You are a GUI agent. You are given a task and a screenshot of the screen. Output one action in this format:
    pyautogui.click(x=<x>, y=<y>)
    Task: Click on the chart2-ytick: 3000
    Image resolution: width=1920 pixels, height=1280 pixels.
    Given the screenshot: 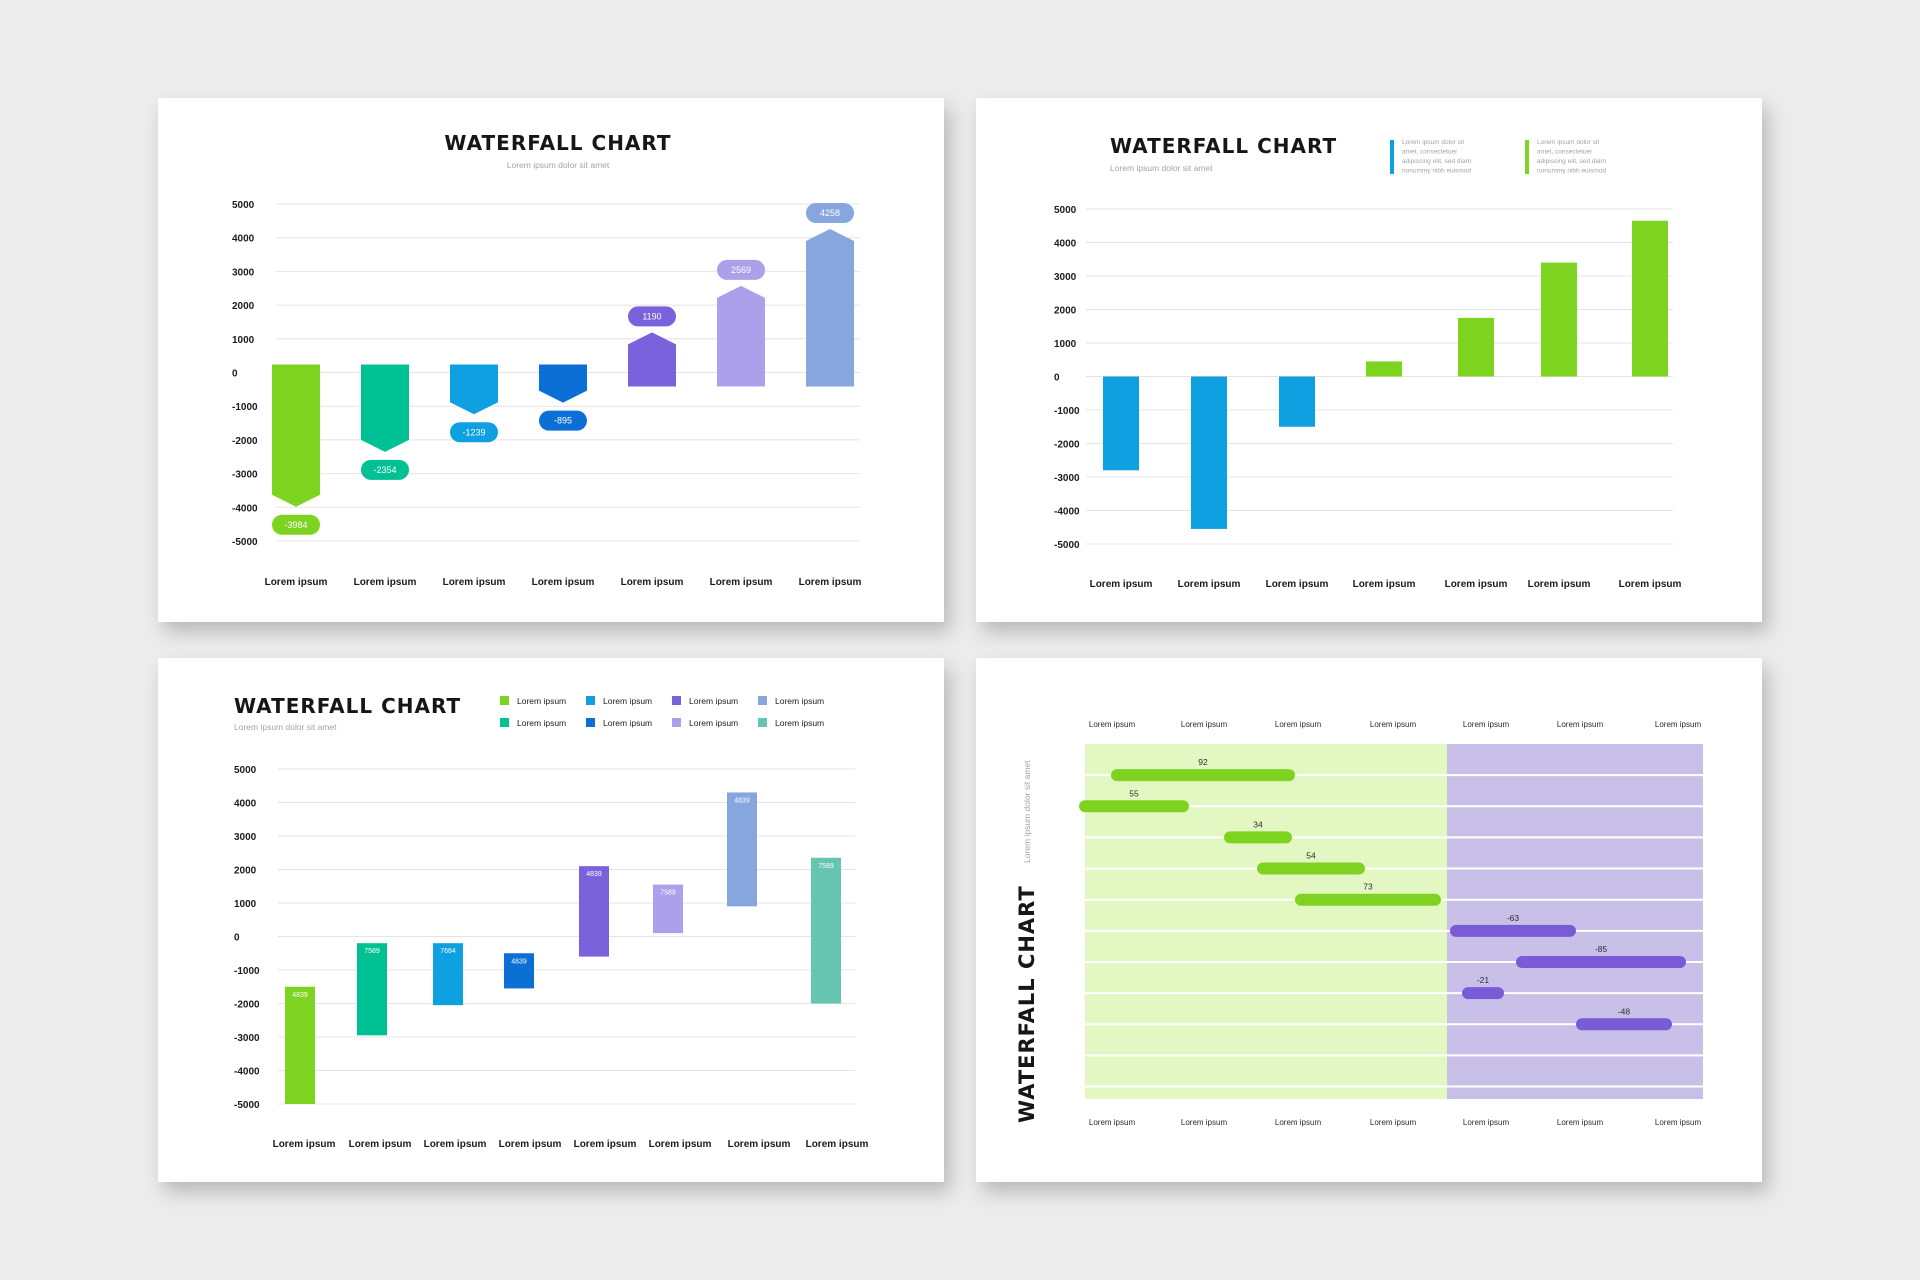 What is the action you would take?
    pyautogui.click(x=1065, y=277)
    